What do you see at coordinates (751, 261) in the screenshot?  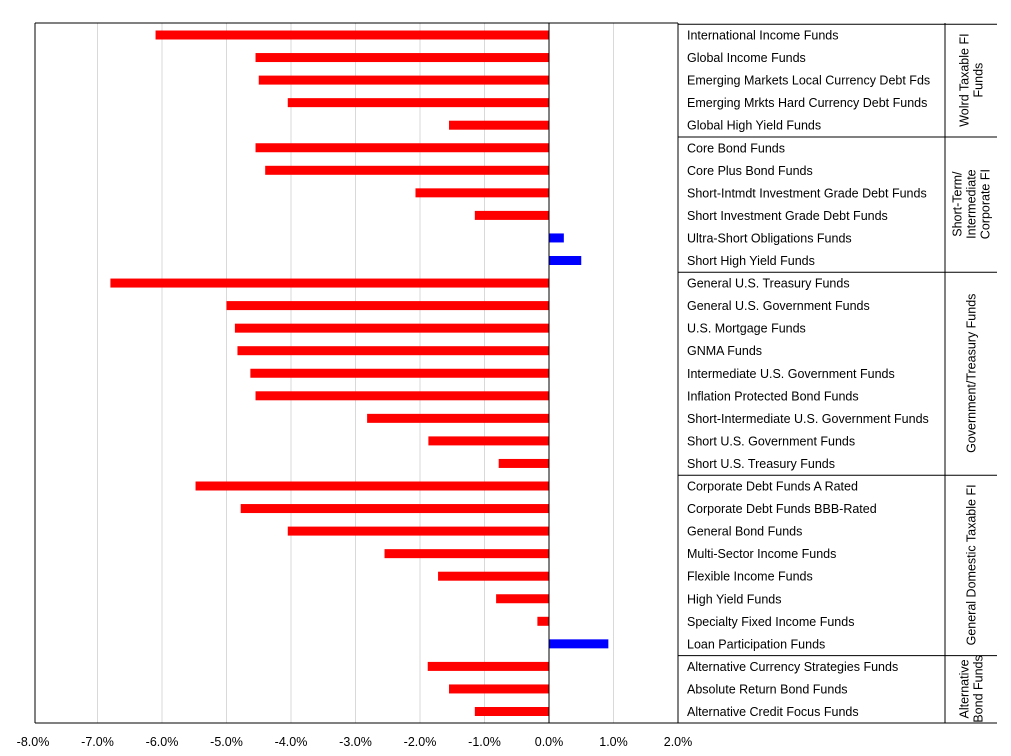 I see `category-label: Short High Yield Funds` at bounding box center [751, 261].